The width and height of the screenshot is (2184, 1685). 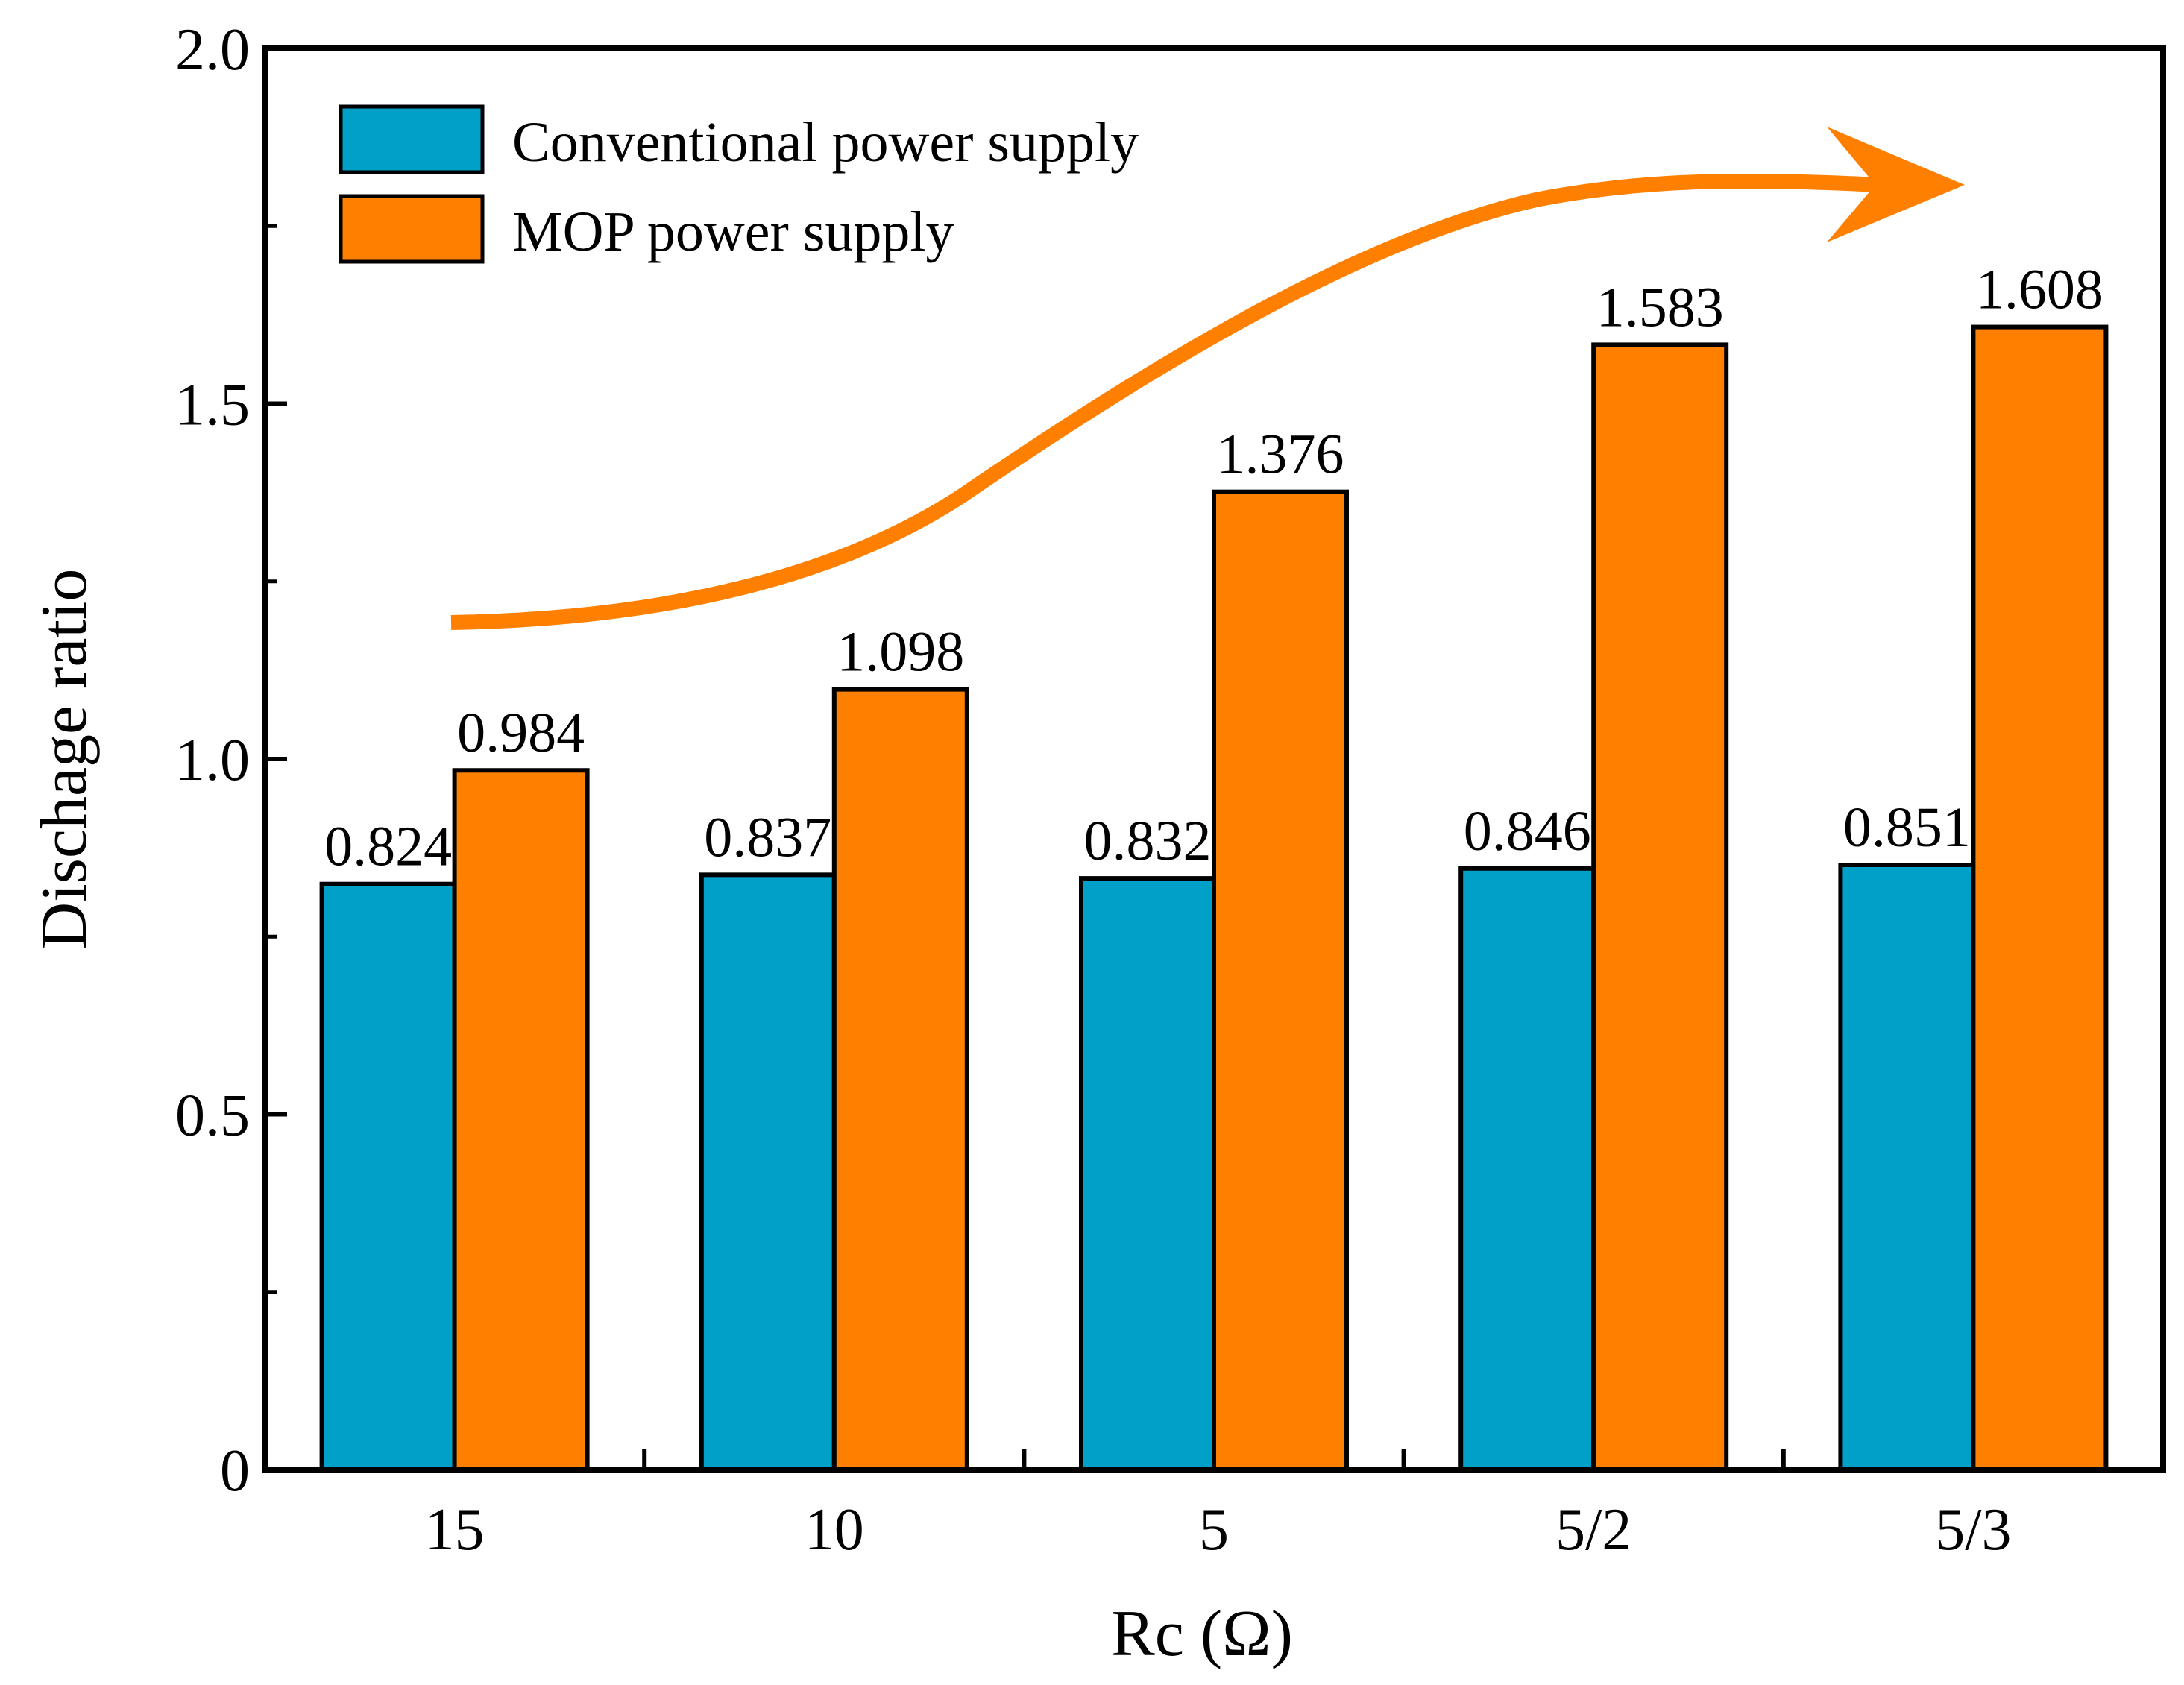 What do you see at coordinates (1527, 831) in the screenshot?
I see `data-label-conventional-4: 0.846` at bounding box center [1527, 831].